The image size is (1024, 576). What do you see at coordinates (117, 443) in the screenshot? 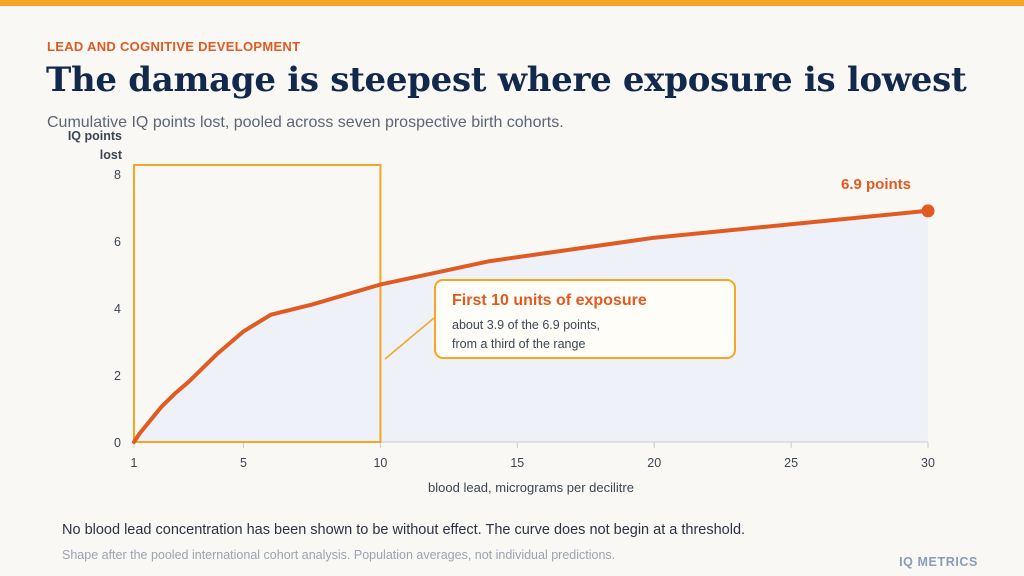
I see `y-tick-label: 0` at bounding box center [117, 443].